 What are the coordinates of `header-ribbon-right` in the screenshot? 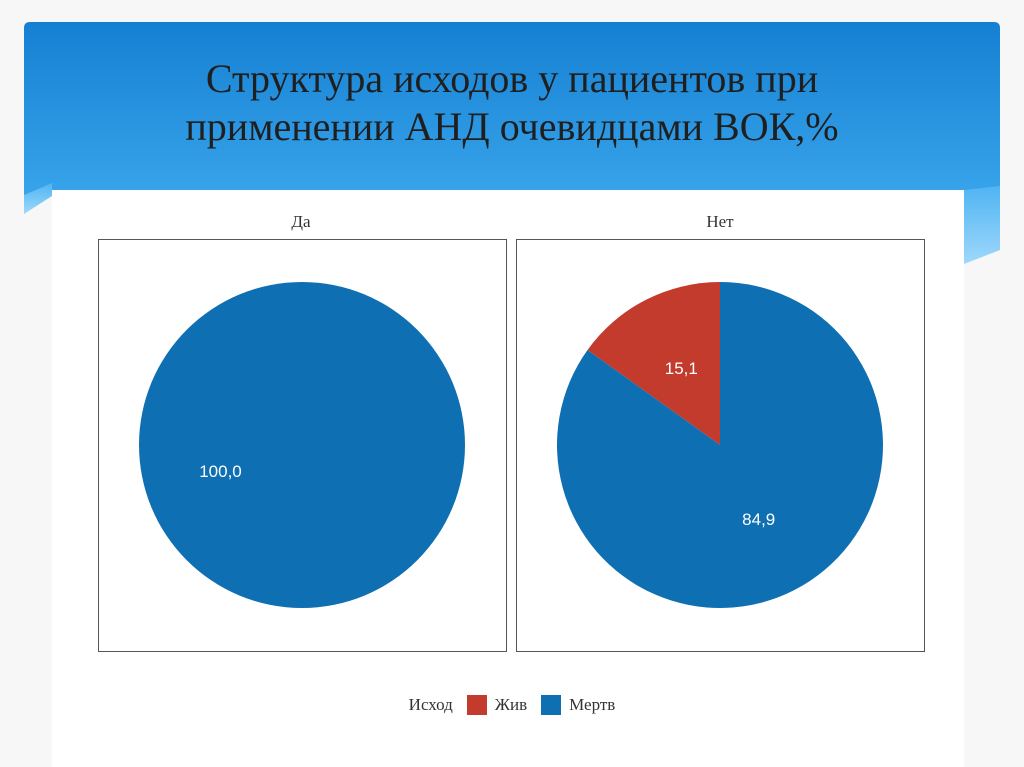 It's located at (982, 225).